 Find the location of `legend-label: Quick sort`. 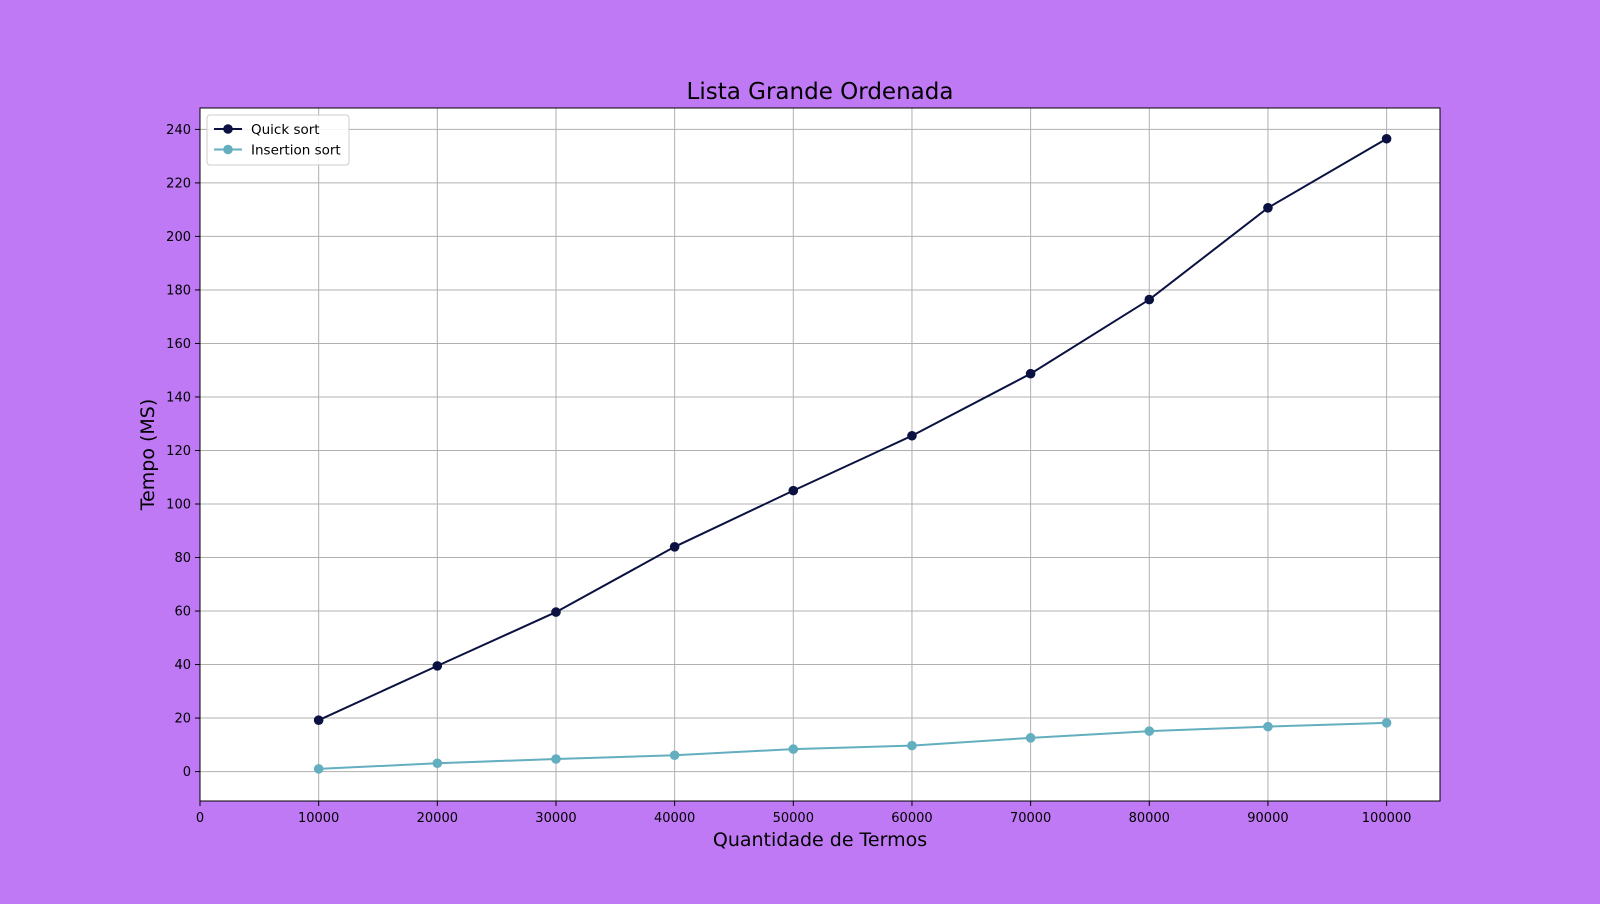

legend-label: Quick sort is located at coordinates (285, 130).